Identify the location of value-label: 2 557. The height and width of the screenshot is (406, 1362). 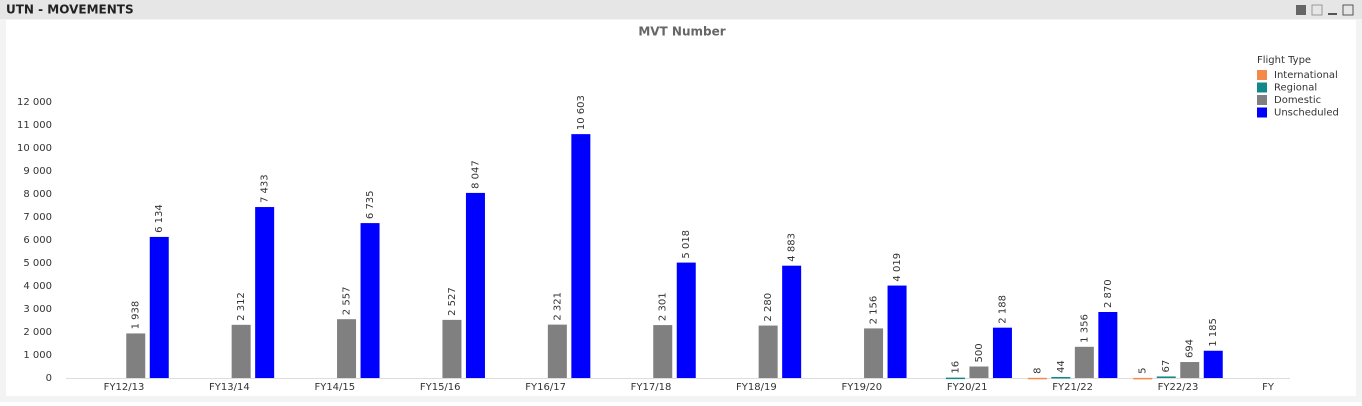
(347, 301).